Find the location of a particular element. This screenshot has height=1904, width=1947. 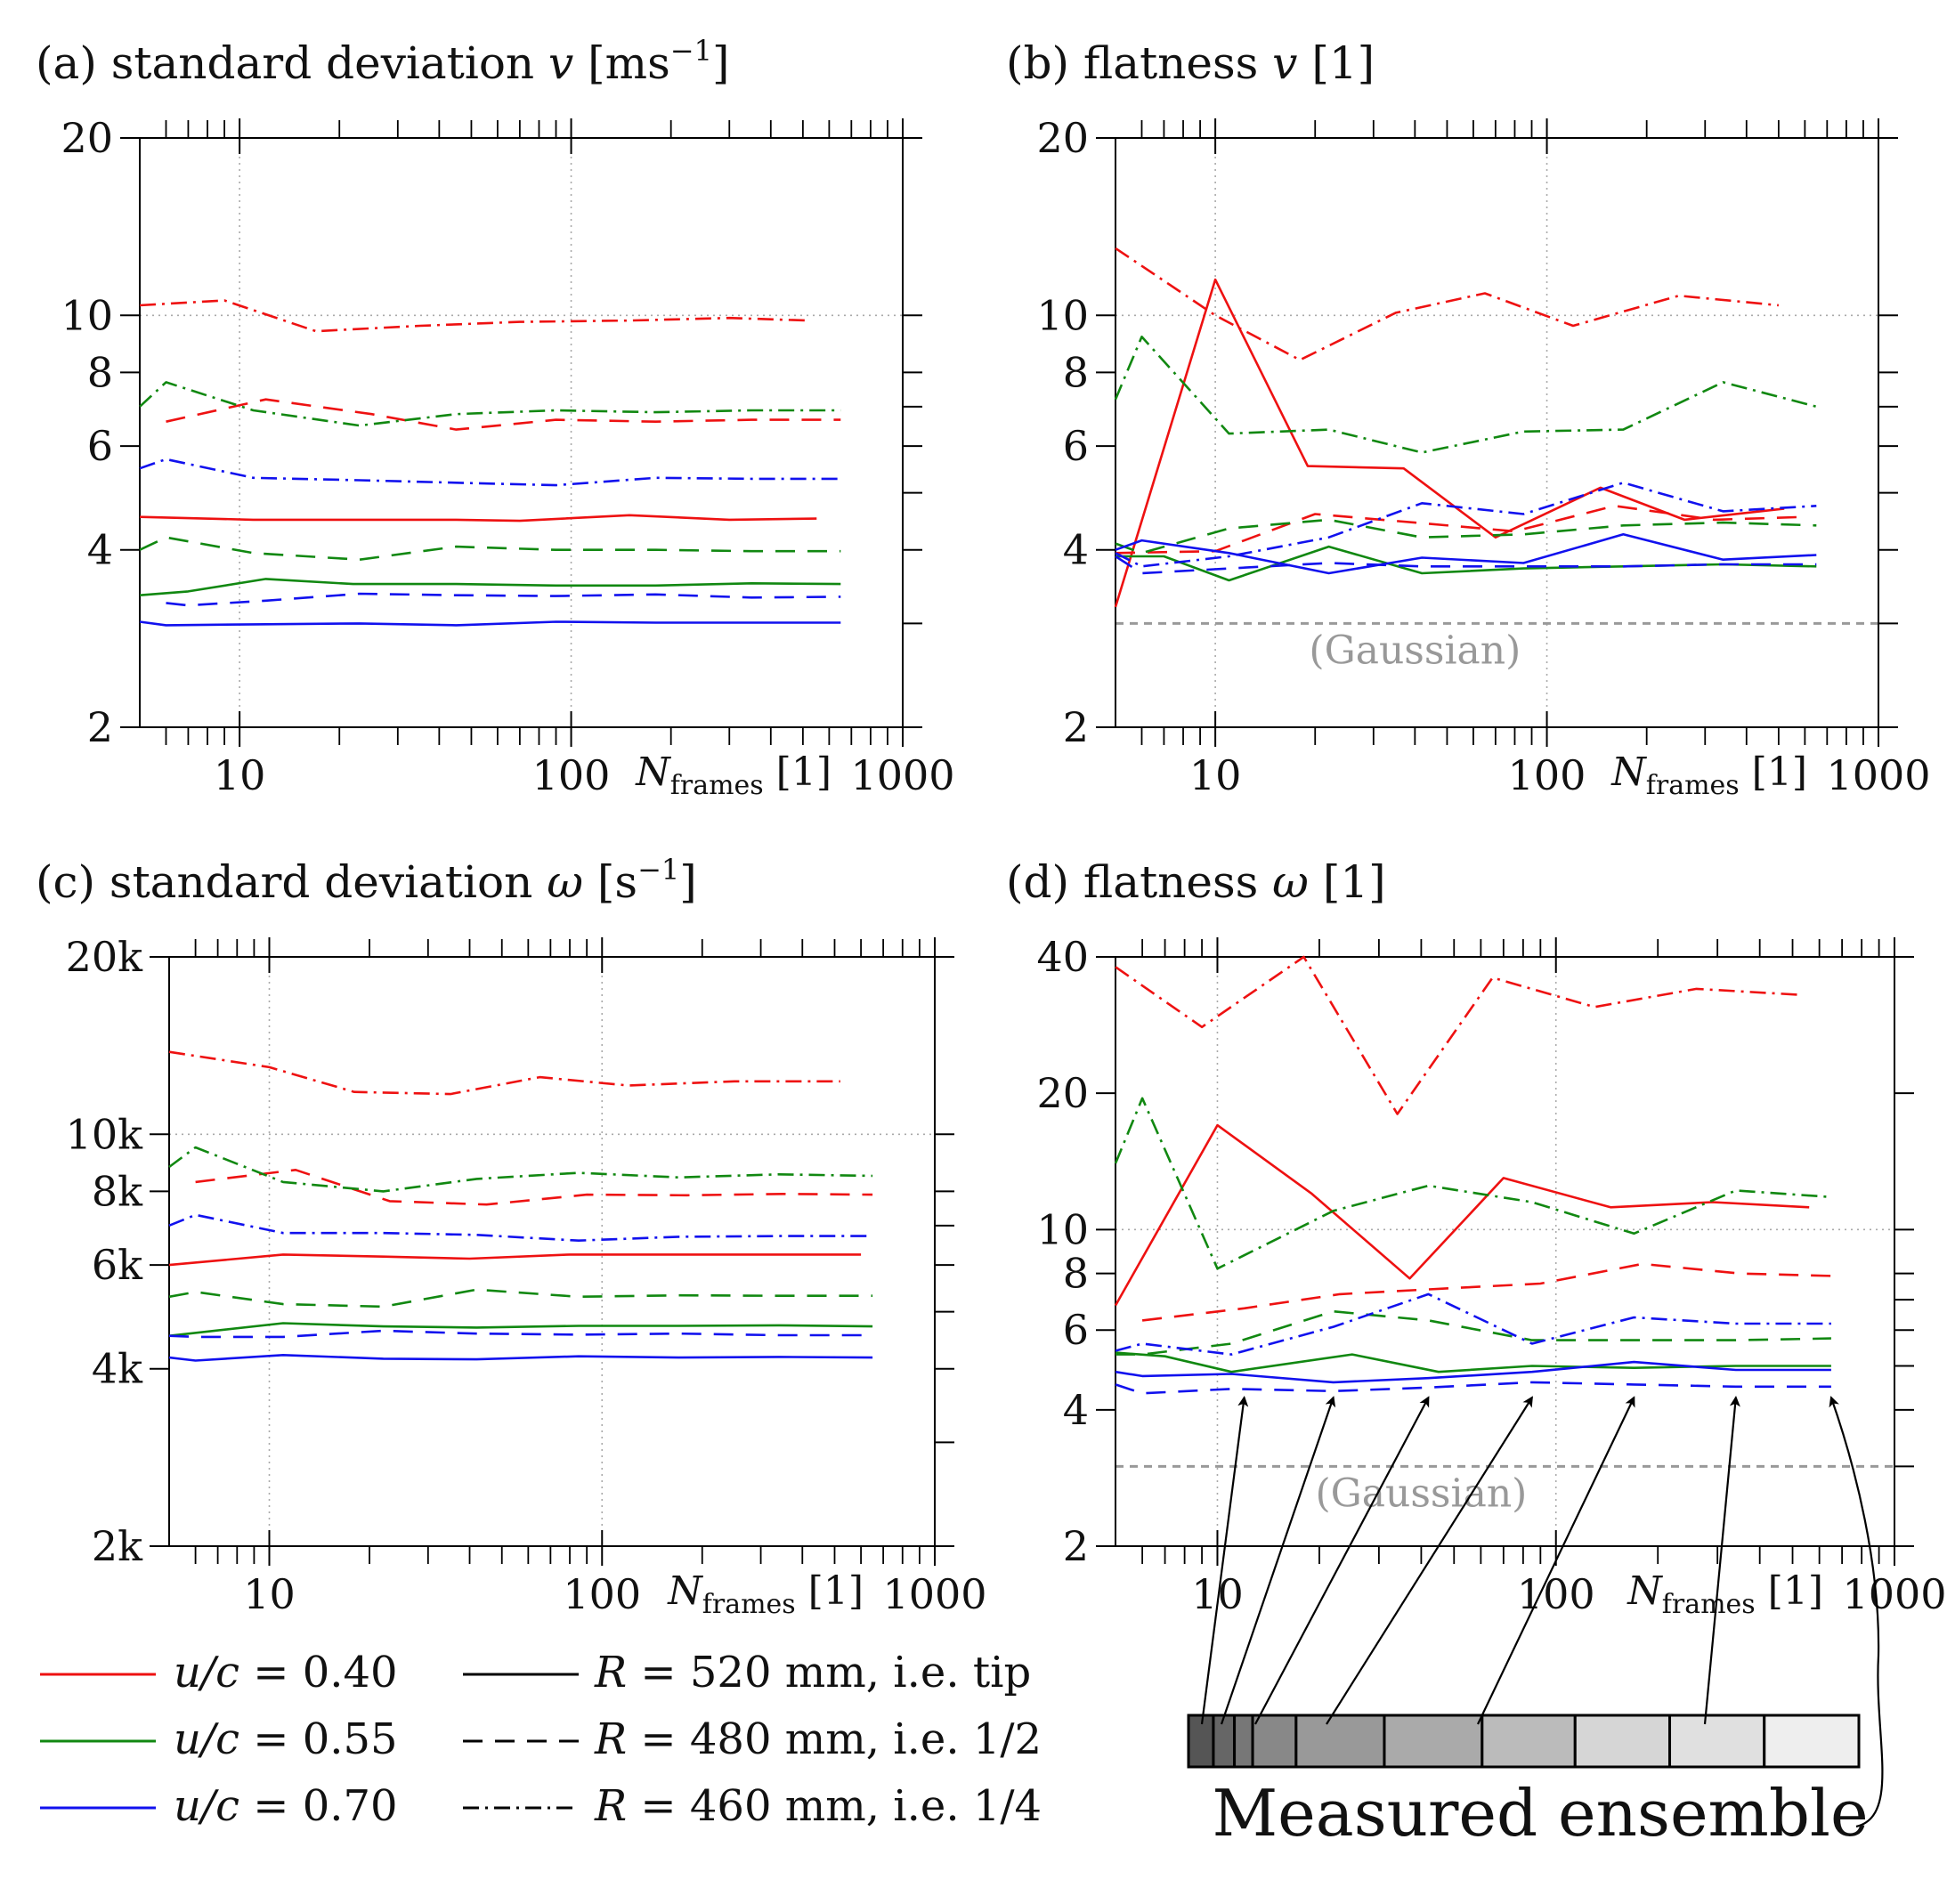

legend-label-red: u/c = 0.40 is located at coordinates (286, 1672).